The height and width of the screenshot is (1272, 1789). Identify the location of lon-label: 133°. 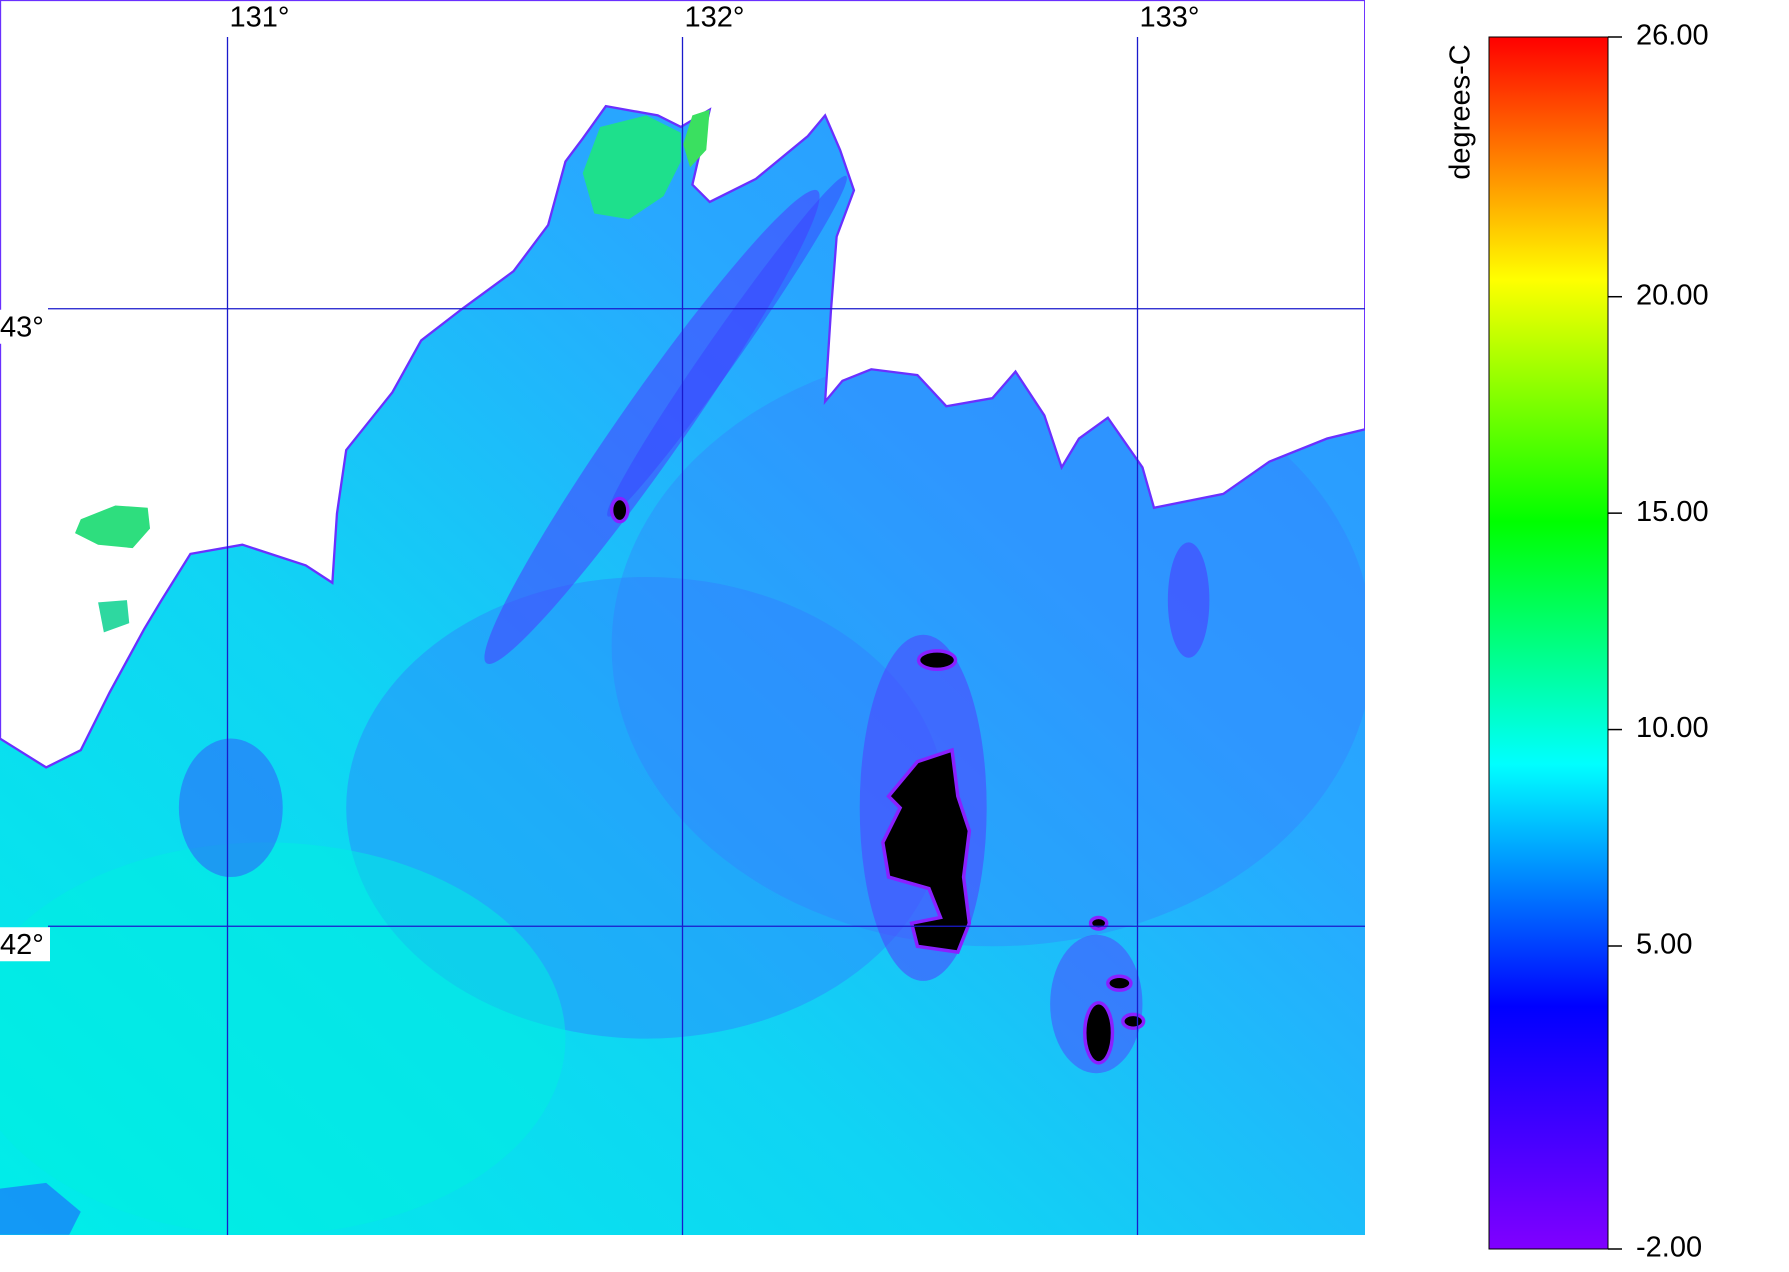
(1170, 18).